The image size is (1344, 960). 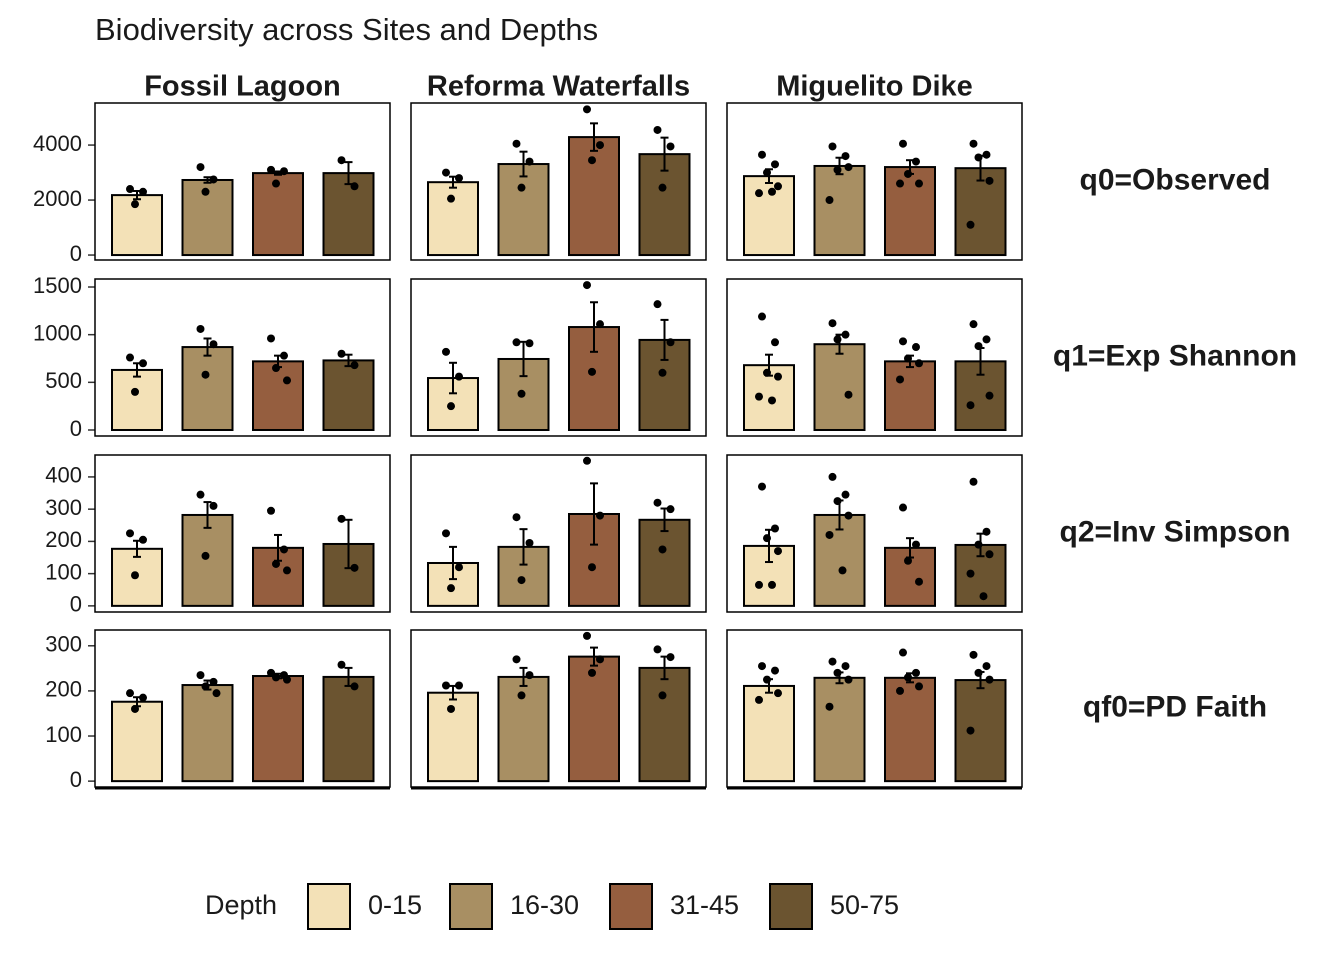 What do you see at coordinates (864, 905) in the screenshot?
I see `legend-label: 50-75` at bounding box center [864, 905].